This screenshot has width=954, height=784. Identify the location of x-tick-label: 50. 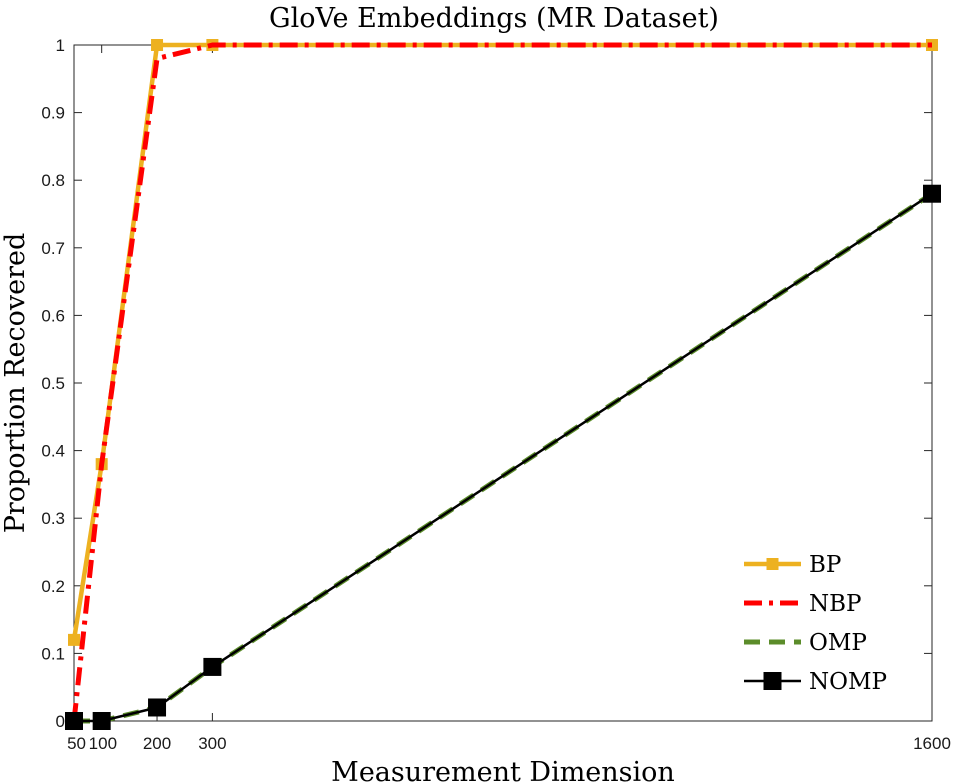
(76, 743).